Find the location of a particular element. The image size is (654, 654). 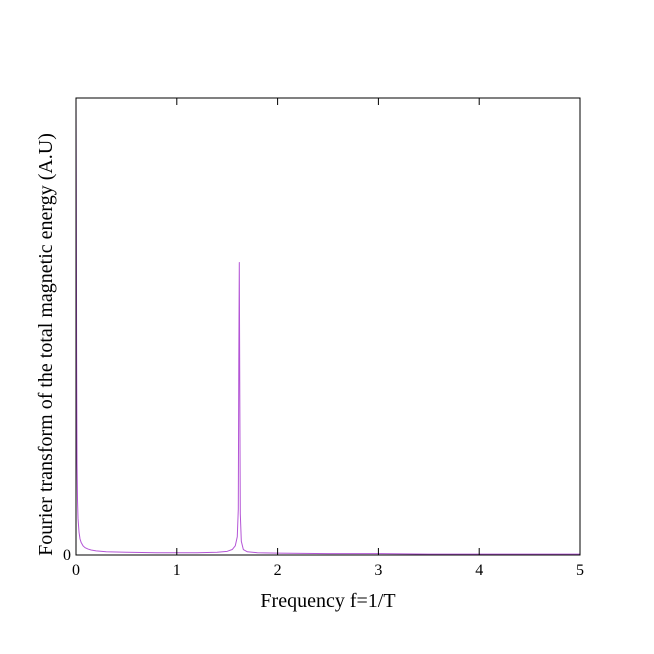

x-tick-label: 0 is located at coordinates (76, 570).